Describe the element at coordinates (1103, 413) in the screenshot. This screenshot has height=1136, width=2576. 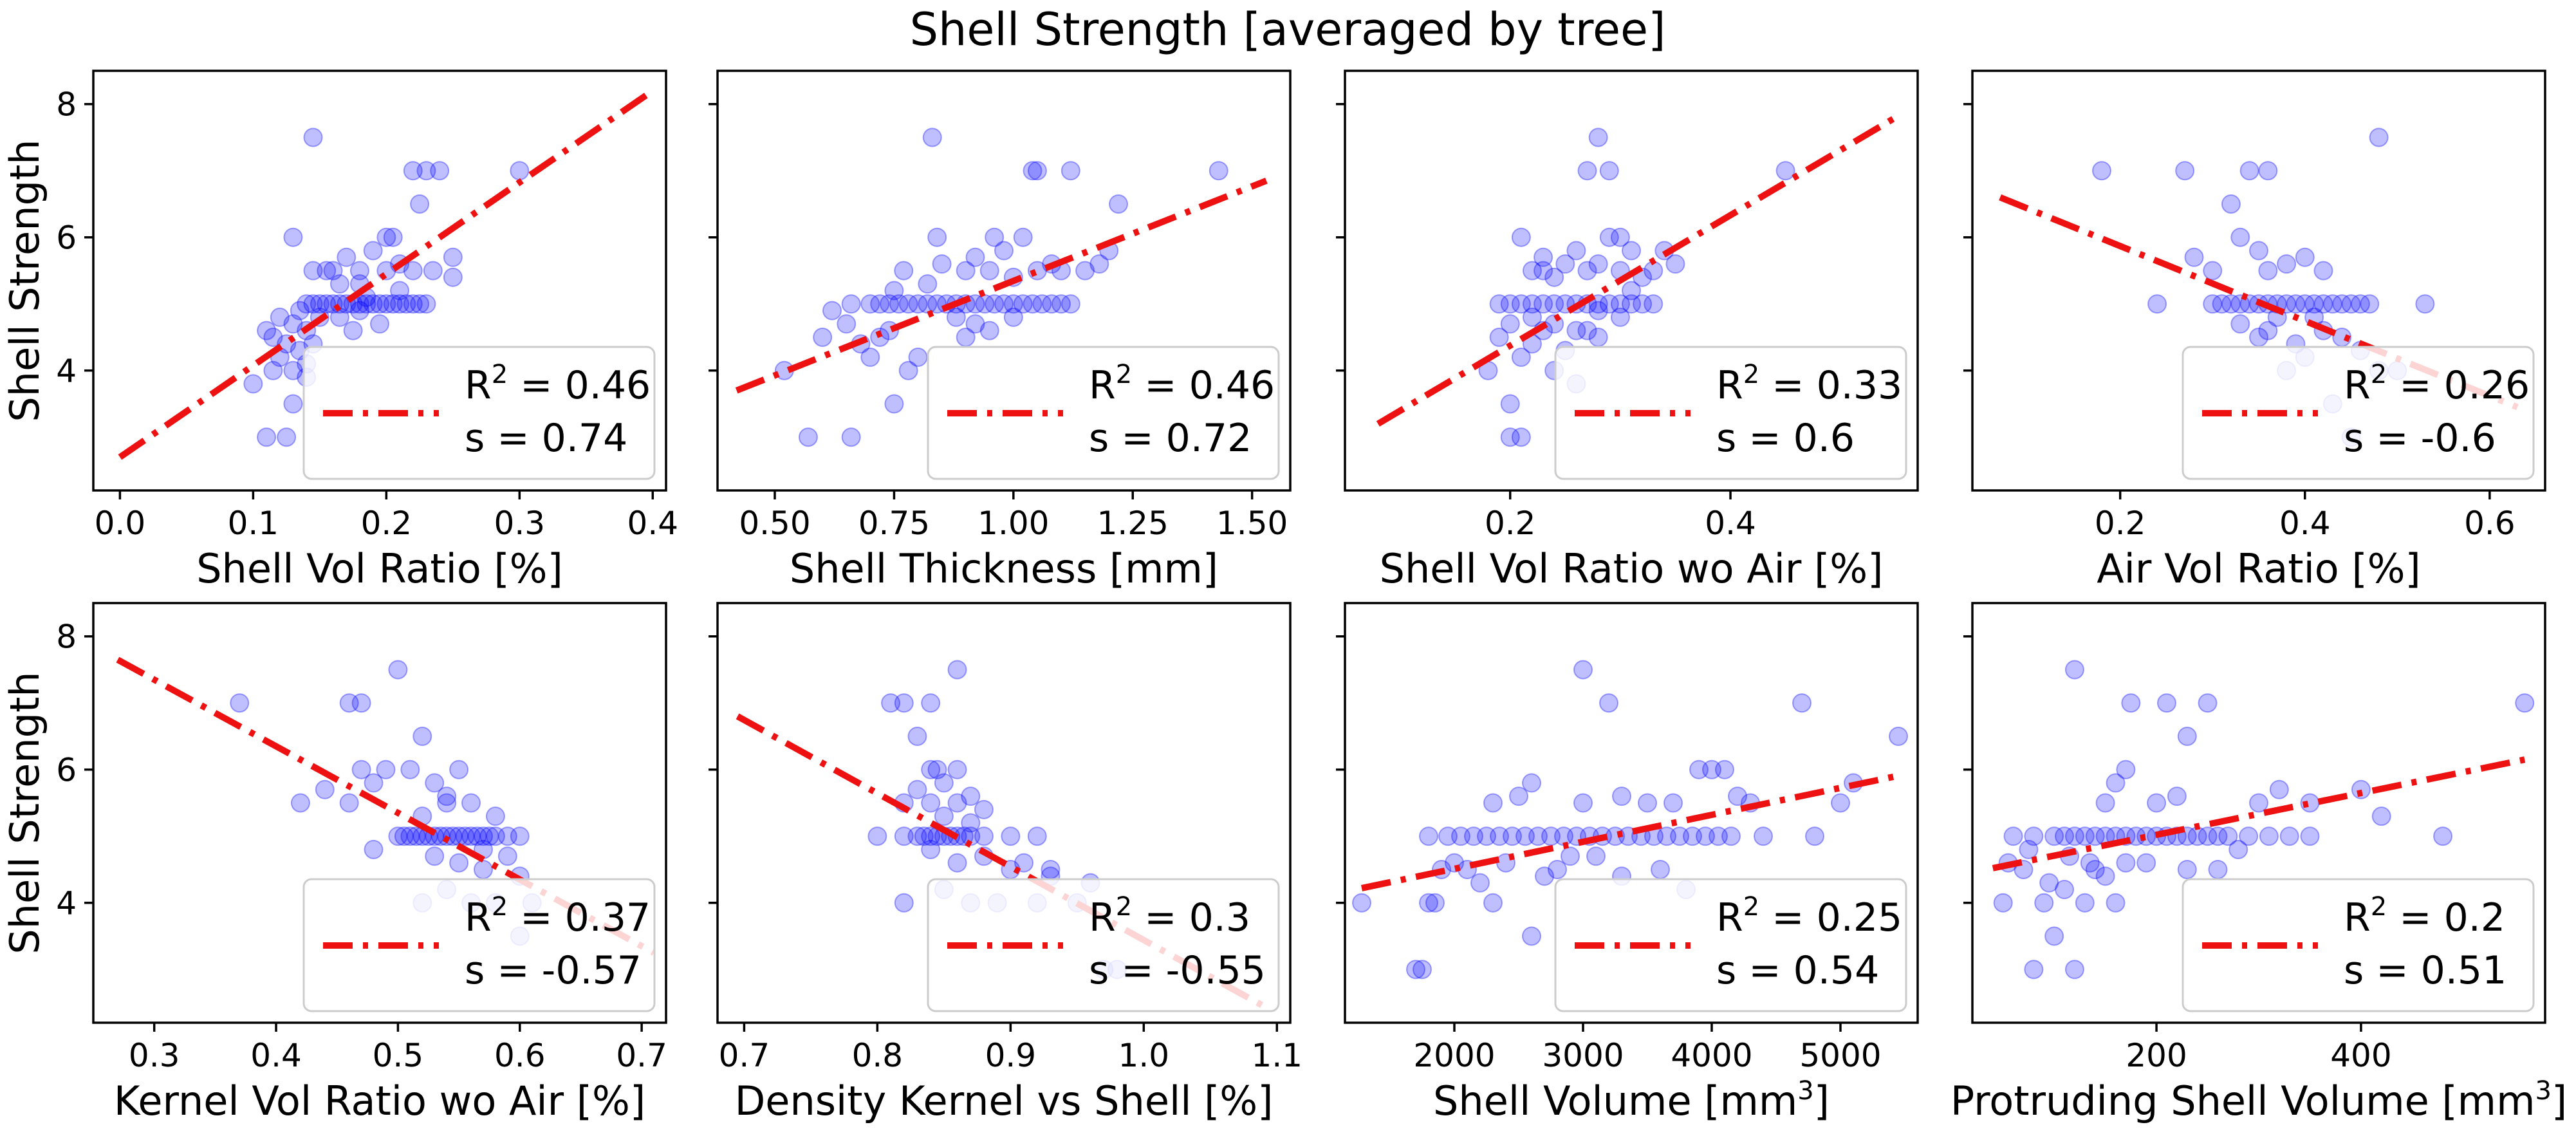
I see `legend: R2 = 0.46 s = 0.72` at that location.